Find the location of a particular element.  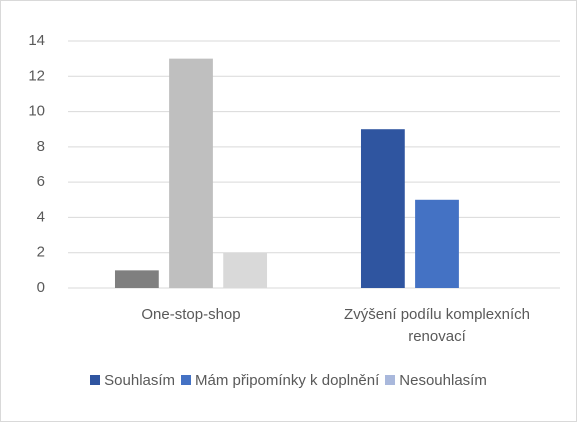

y-tick-label: 14 is located at coordinates (36, 40).